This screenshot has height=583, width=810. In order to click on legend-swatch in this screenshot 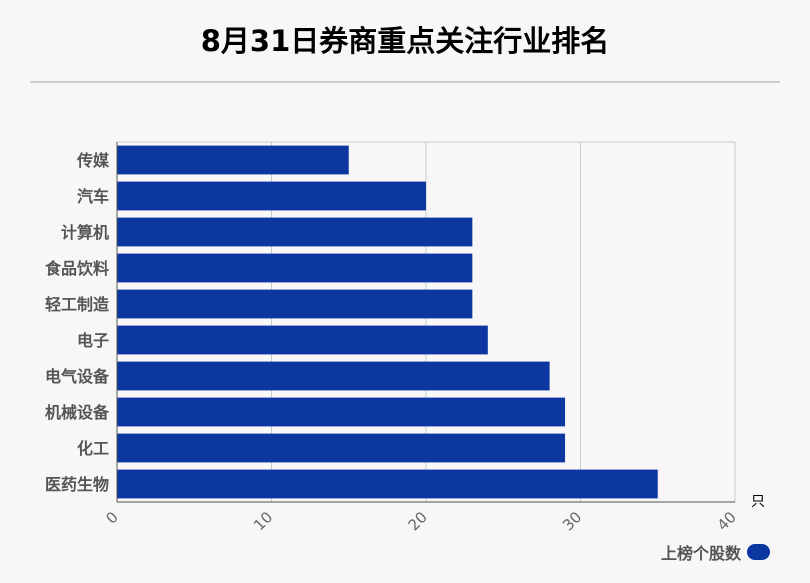, I will do `click(758, 552)`.